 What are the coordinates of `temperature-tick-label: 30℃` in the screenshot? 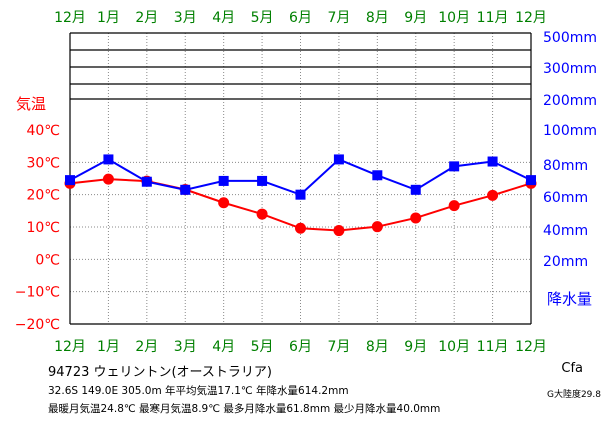 It's located at (43, 163).